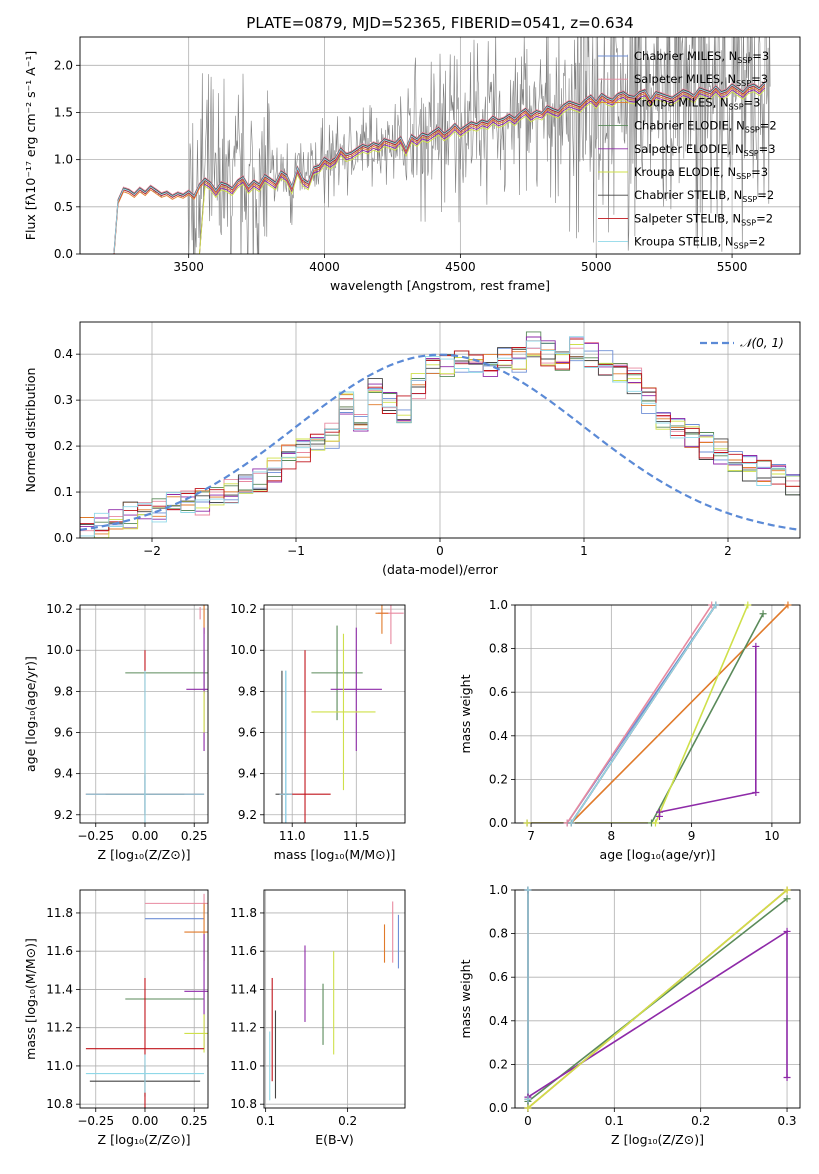  I want to click on histogram-salpeter-stelib, so click(440, 438).